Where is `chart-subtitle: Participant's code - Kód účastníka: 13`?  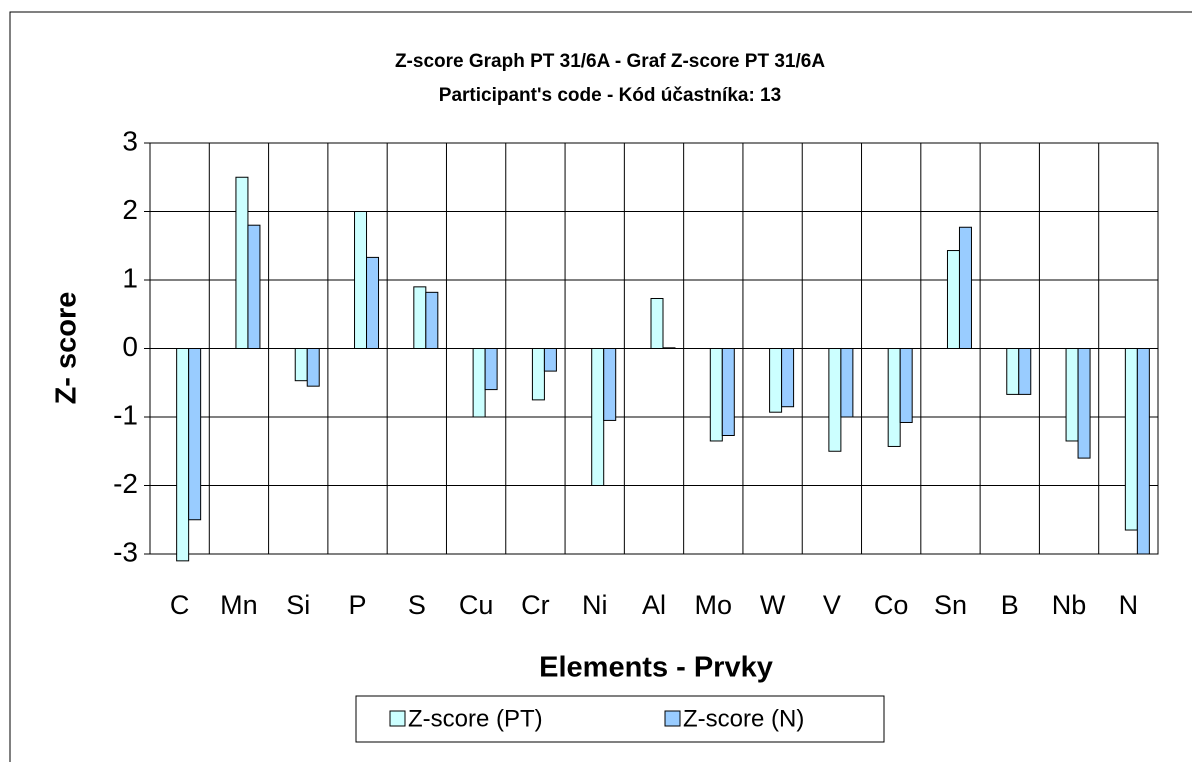 chart-subtitle: Participant's code - Kód účastníka: 13 is located at coordinates (610, 95).